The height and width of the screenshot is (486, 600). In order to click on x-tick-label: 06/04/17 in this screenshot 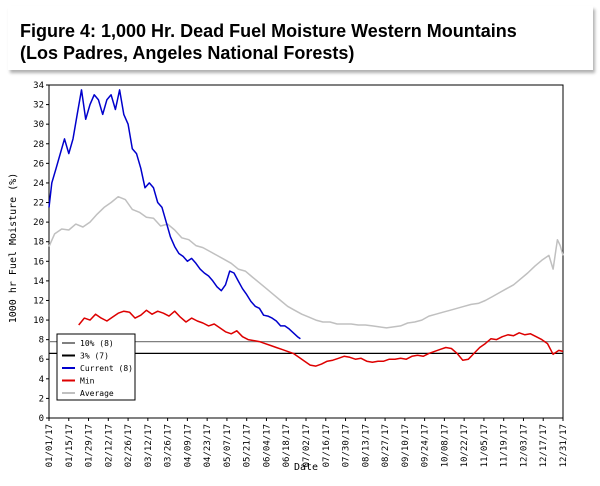, I will do `click(267, 445)`.